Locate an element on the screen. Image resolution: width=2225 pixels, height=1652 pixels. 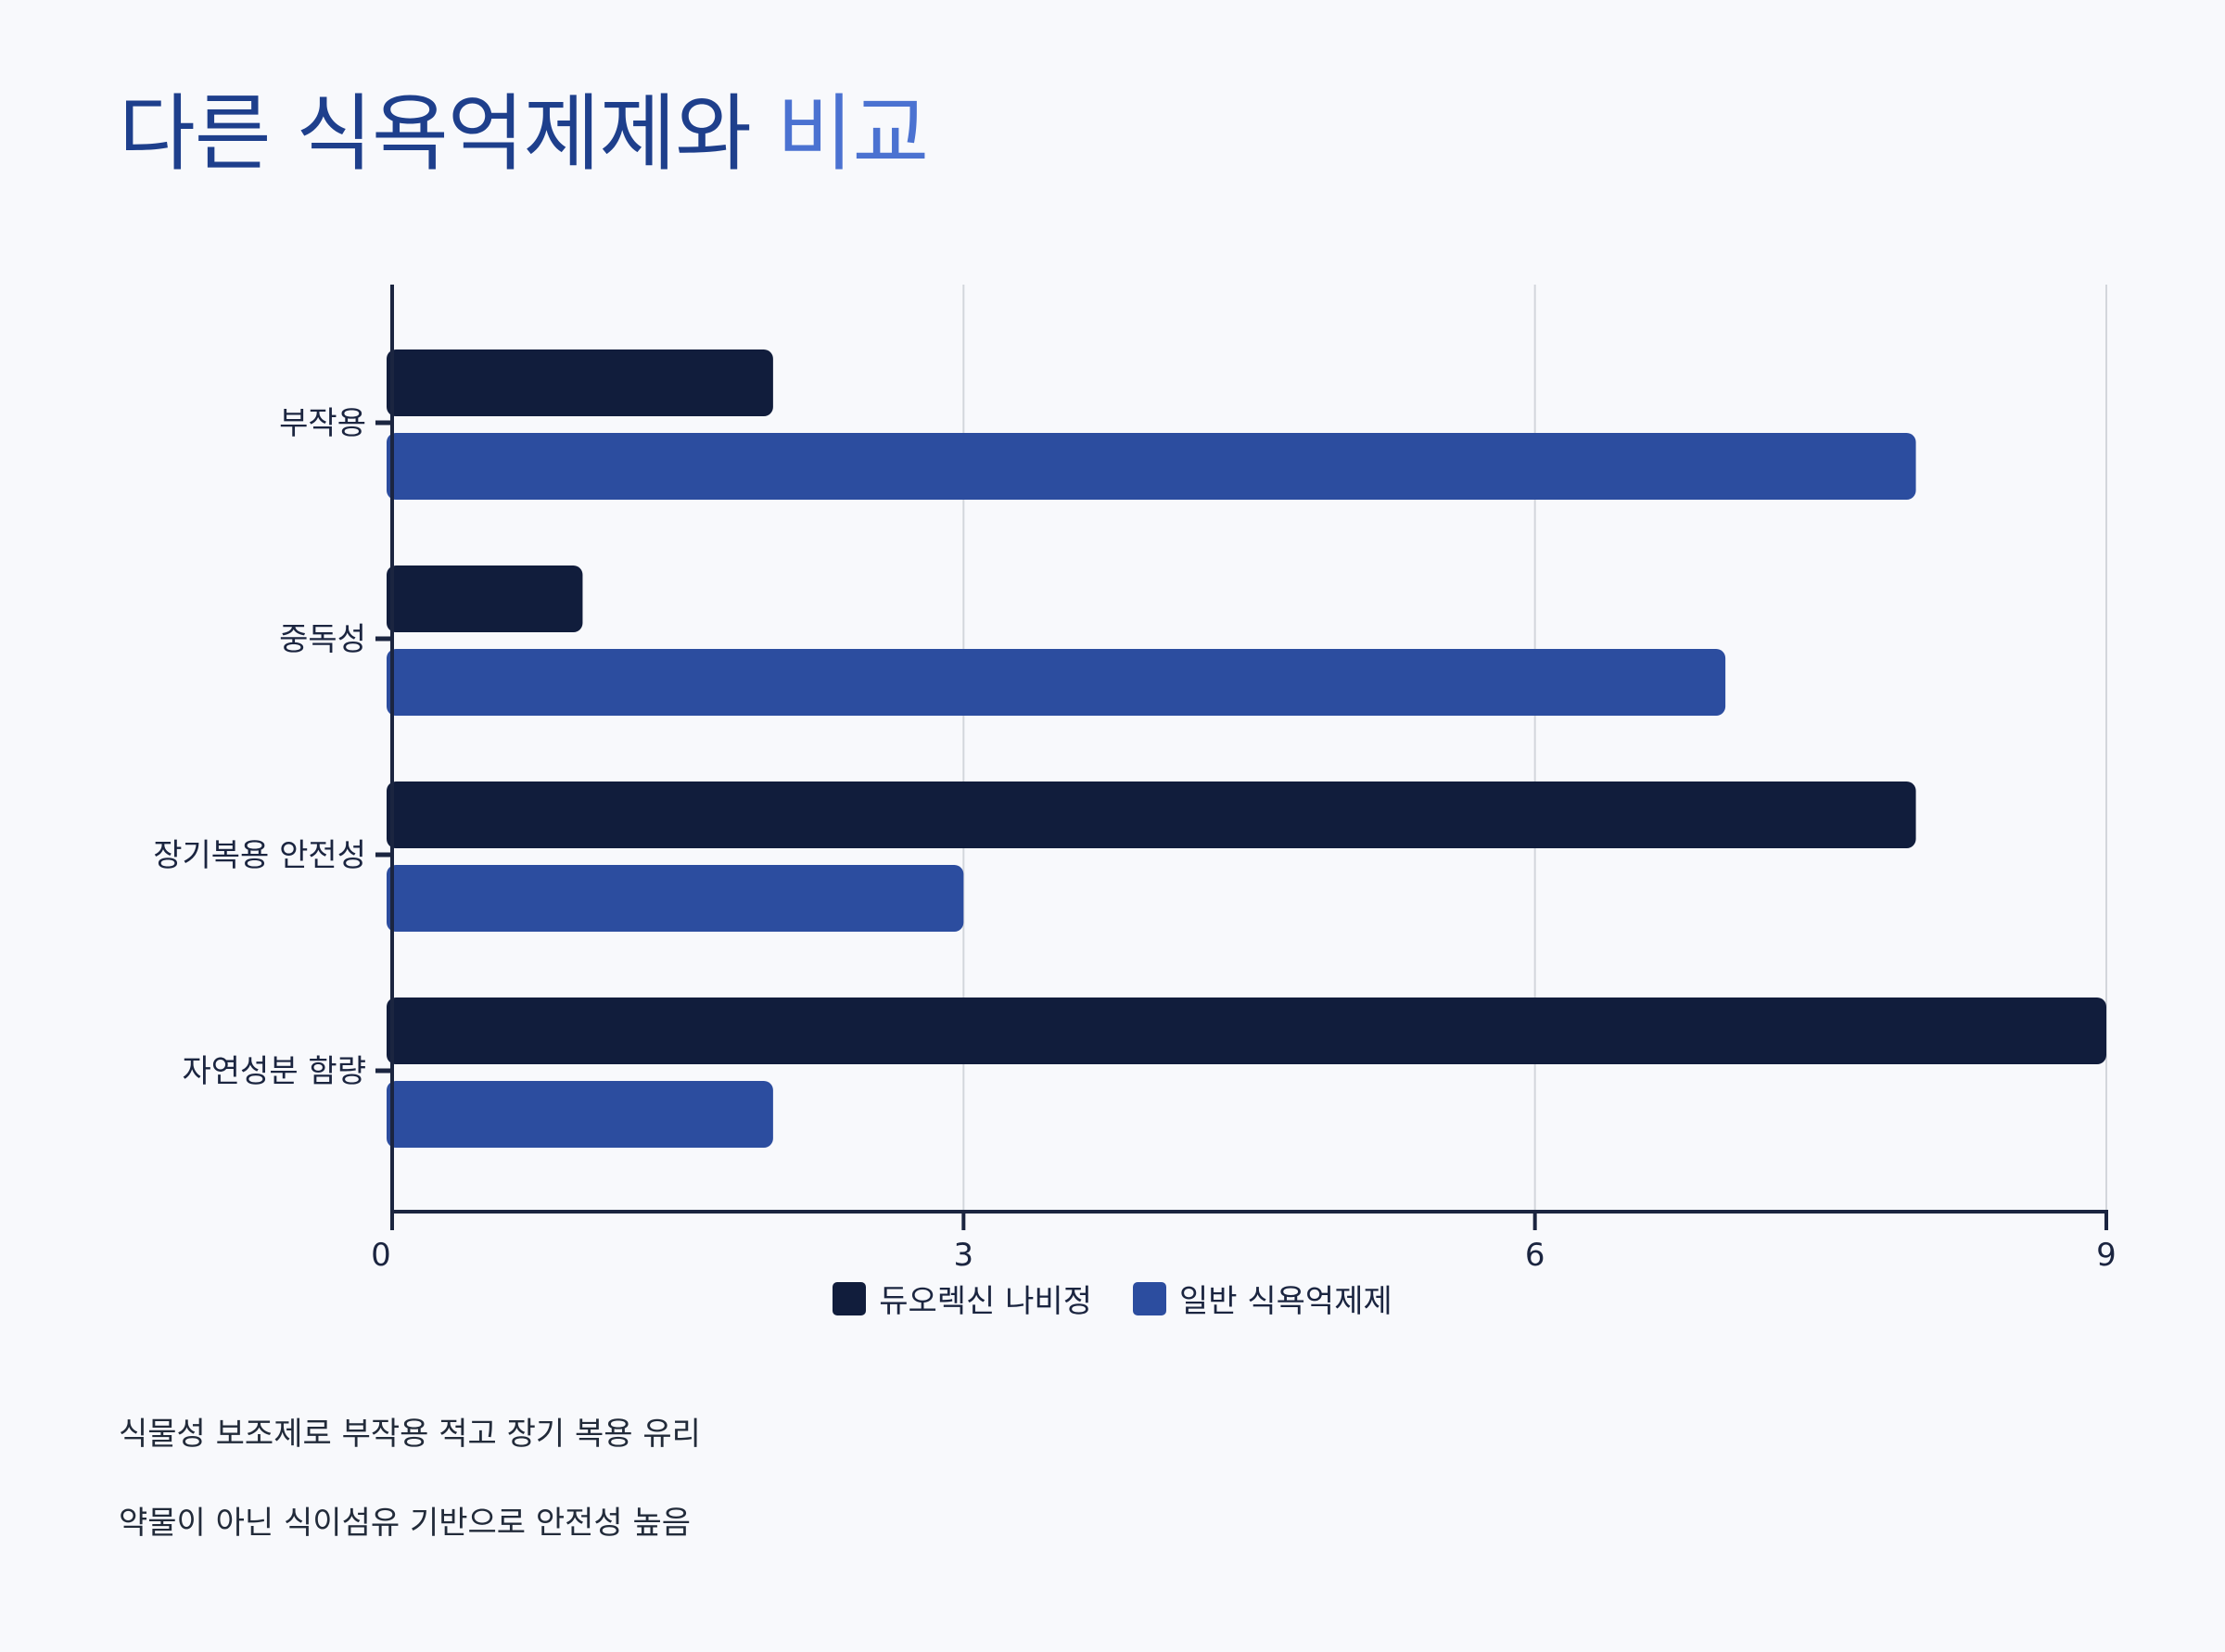
legend-swatch-duorexin is located at coordinates (850, 1298).